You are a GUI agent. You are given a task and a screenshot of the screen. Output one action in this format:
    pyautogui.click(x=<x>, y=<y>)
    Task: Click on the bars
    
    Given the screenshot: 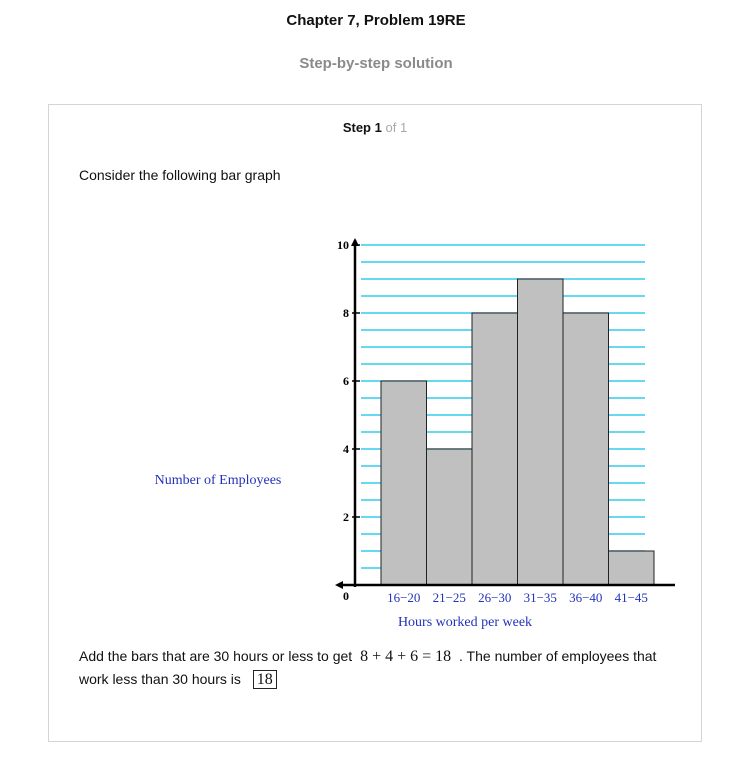 What is the action you would take?
    pyautogui.click(x=517, y=432)
    